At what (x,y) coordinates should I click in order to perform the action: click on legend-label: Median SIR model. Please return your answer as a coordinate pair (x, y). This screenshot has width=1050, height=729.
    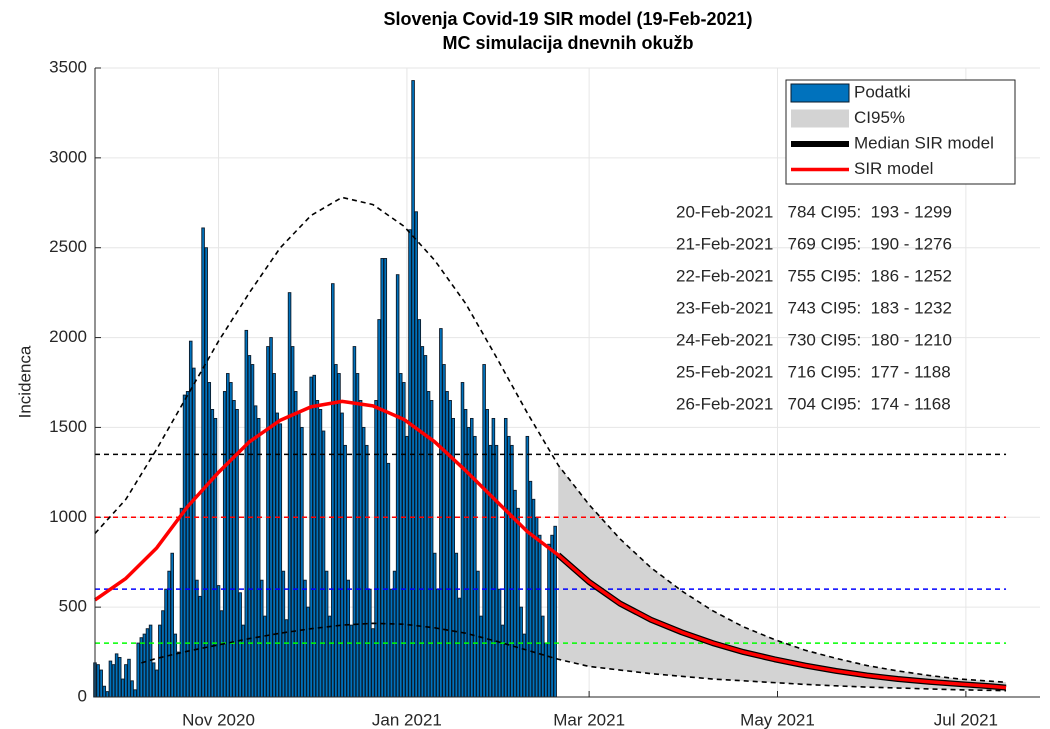
    Looking at the image, I should click on (924, 142).